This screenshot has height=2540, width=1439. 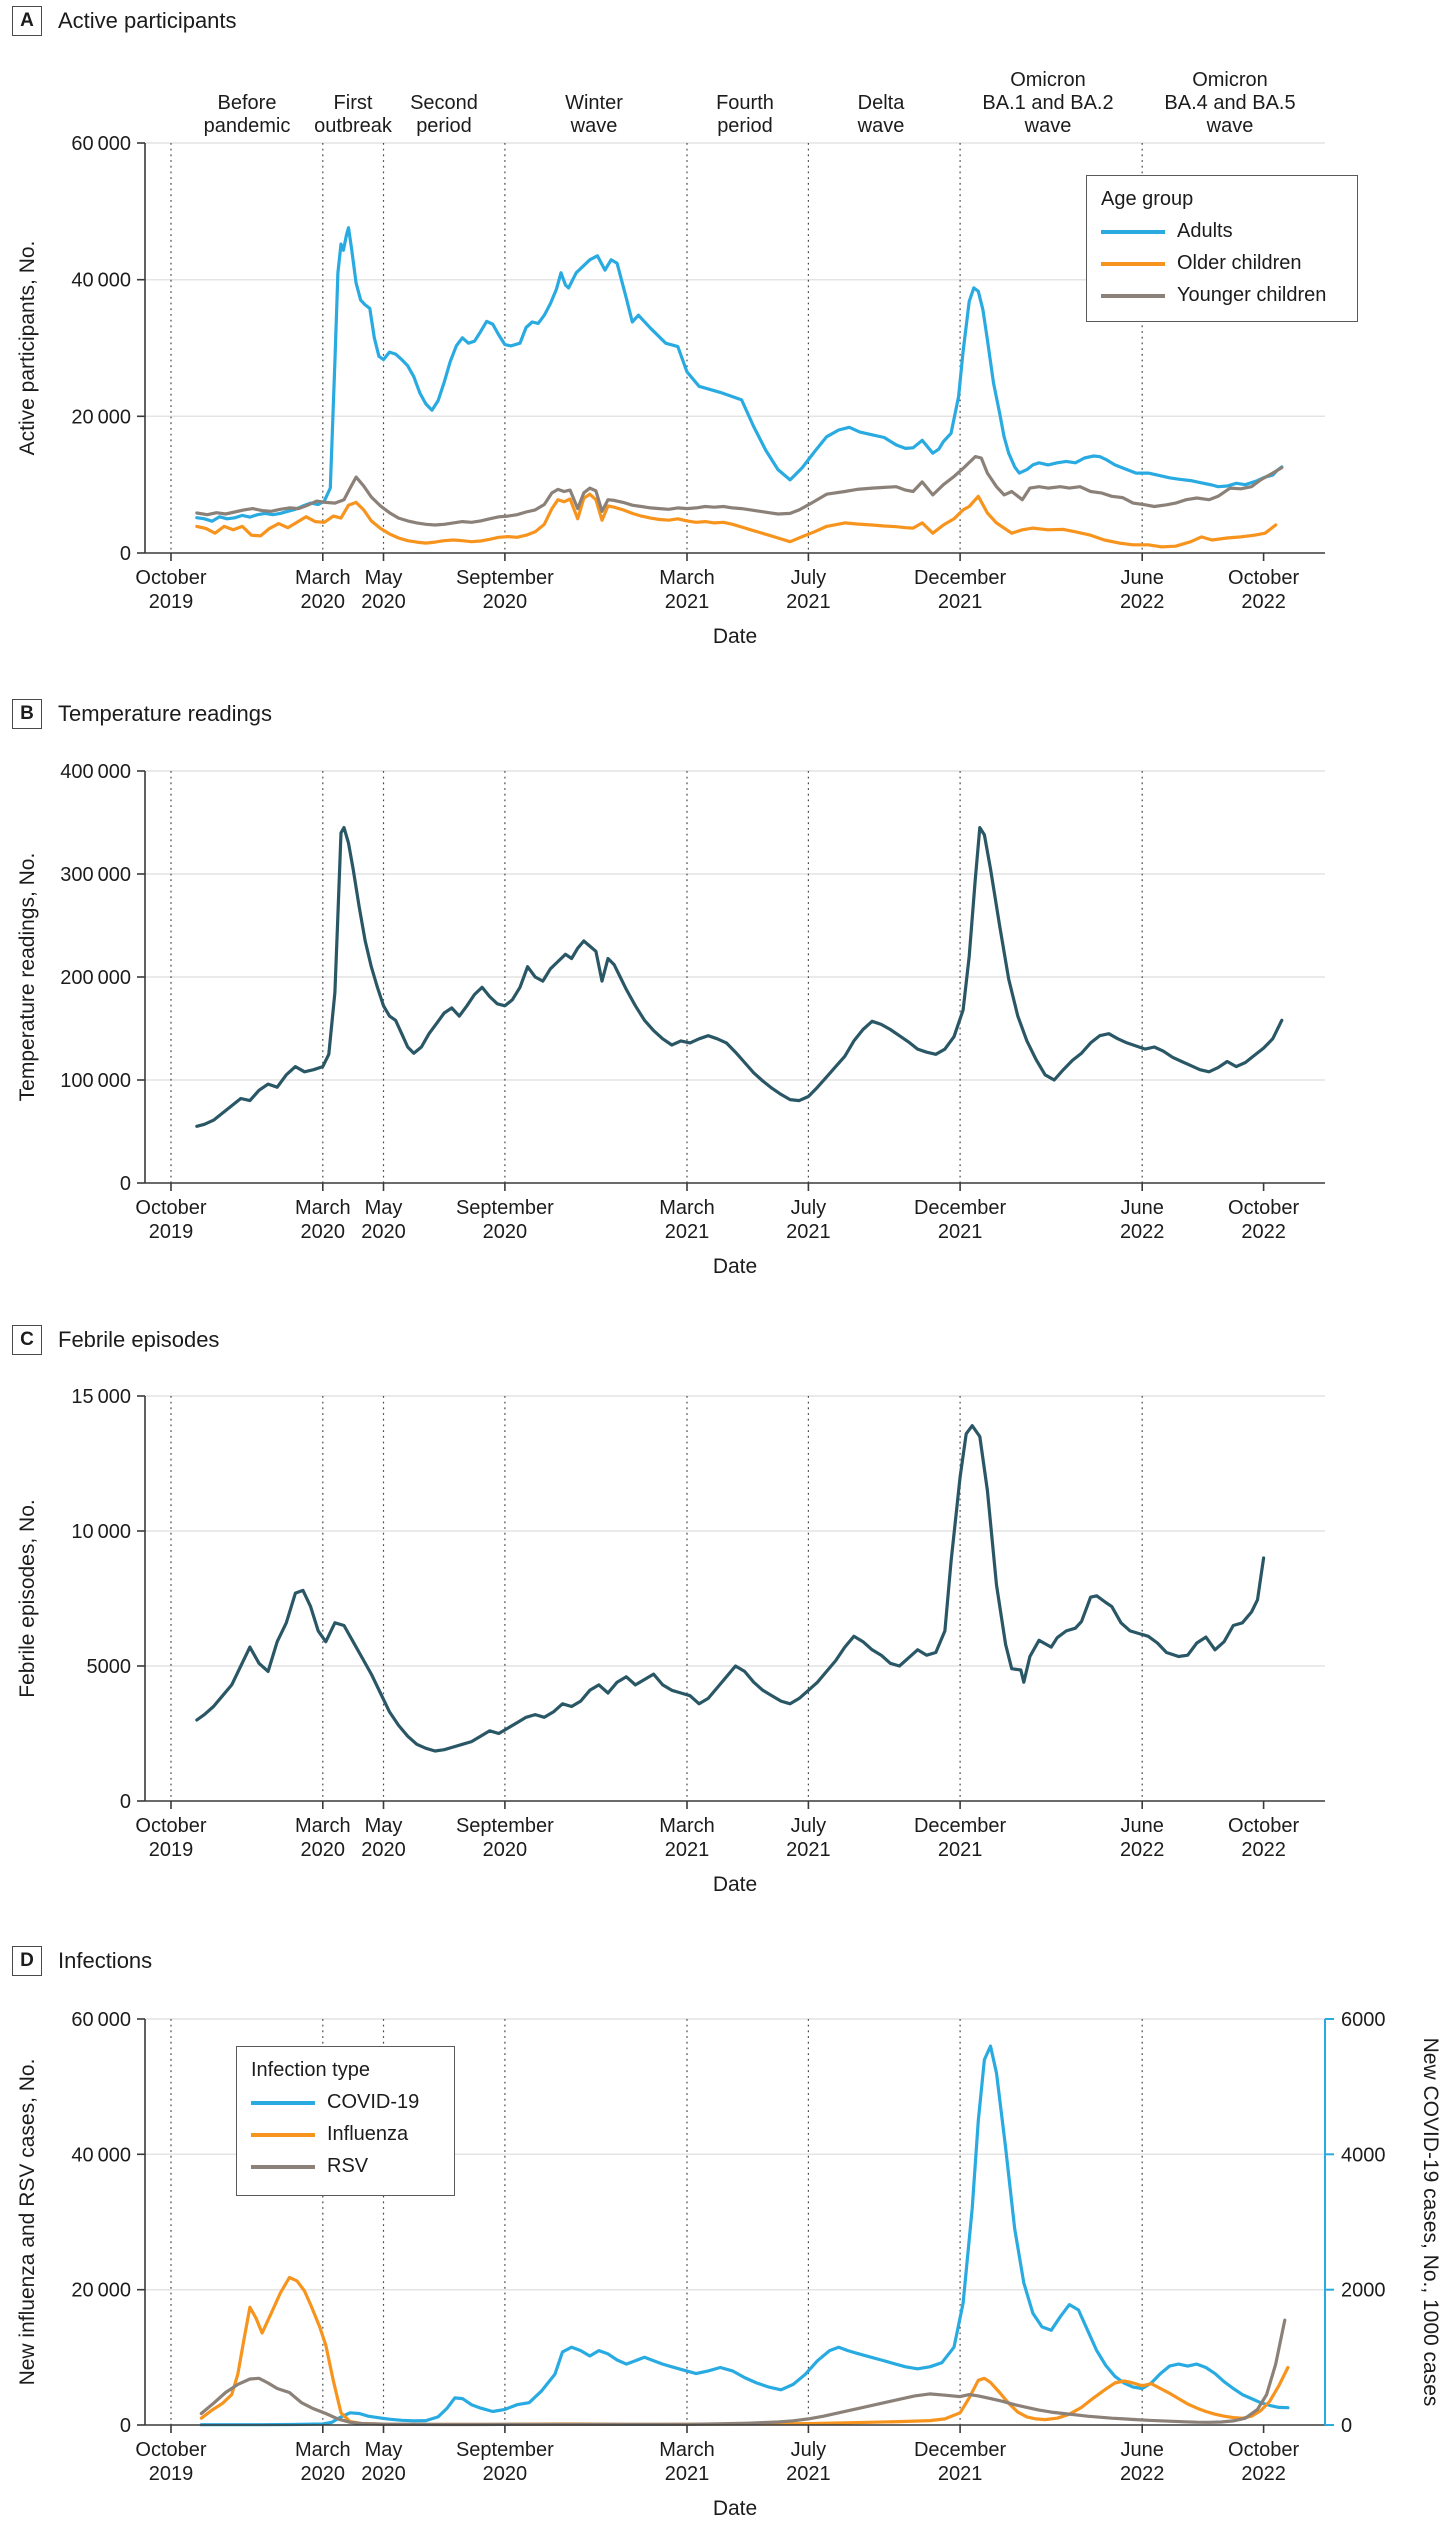 What do you see at coordinates (247, 126) in the screenshot?
I see `period-label-line: pandemic` at bounding box center [247, 126].